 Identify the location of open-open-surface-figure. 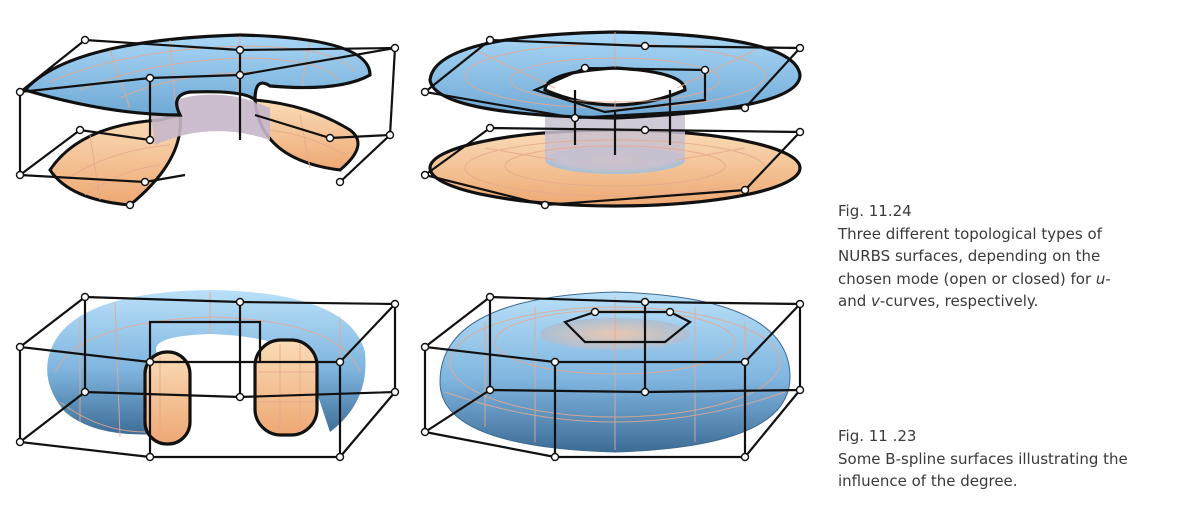
(207, 121).